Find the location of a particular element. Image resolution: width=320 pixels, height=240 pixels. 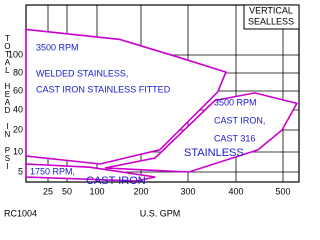

annotation: CAST IRON, is located at coordinates (239, 120).